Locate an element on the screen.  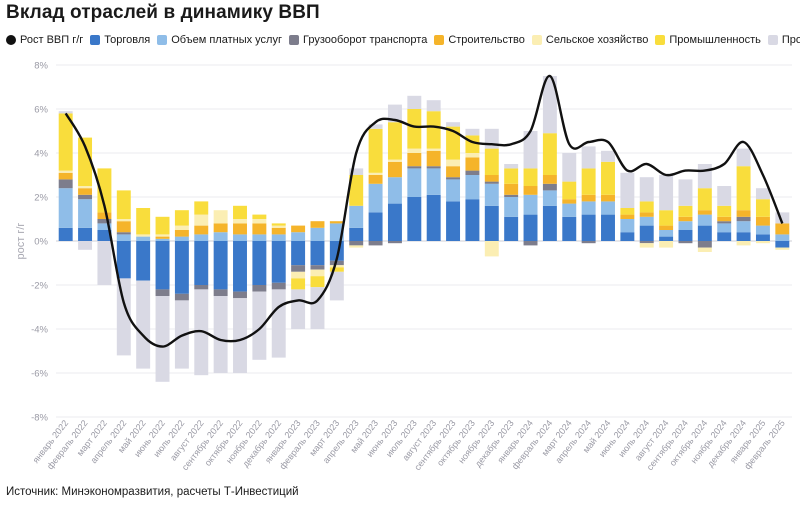
y-tick-label: 0% is located at coordinates (41, 242).